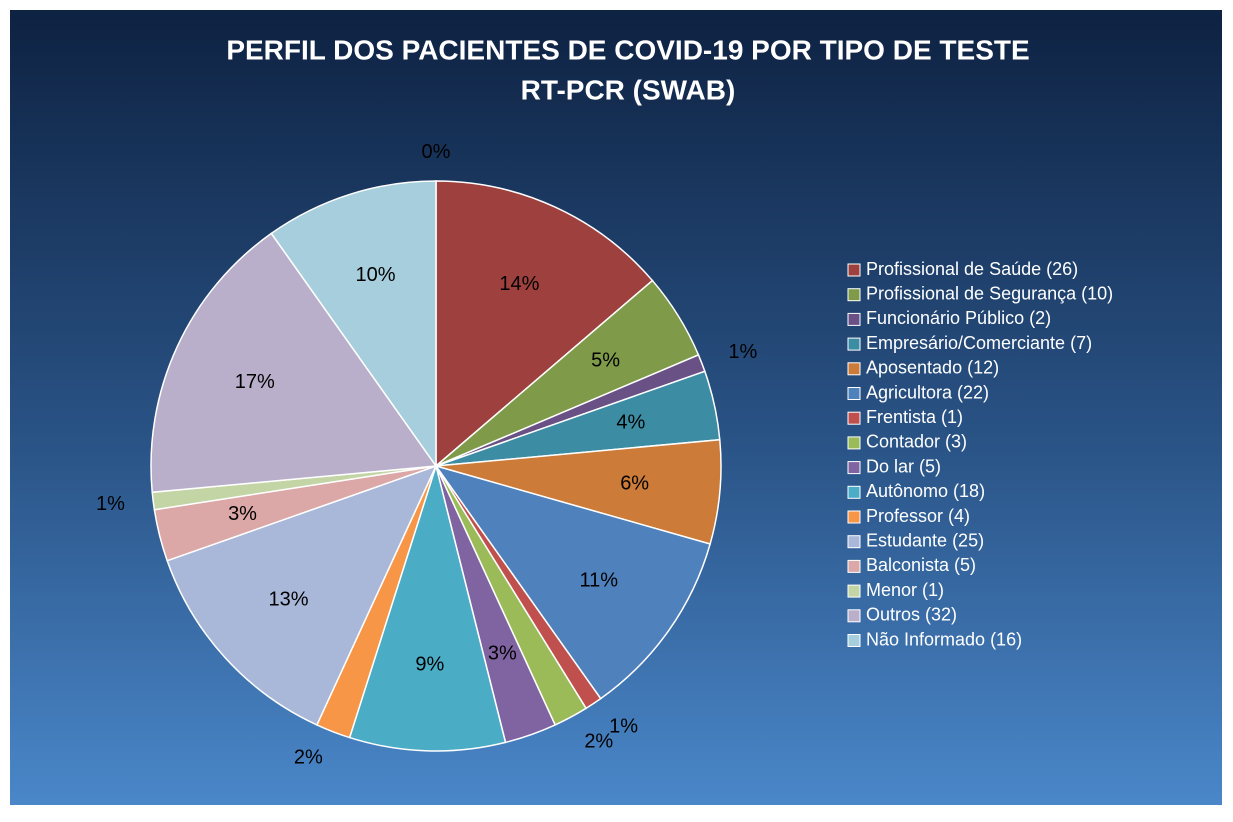  I want to click on data-label: 9%, so click(429, 665).